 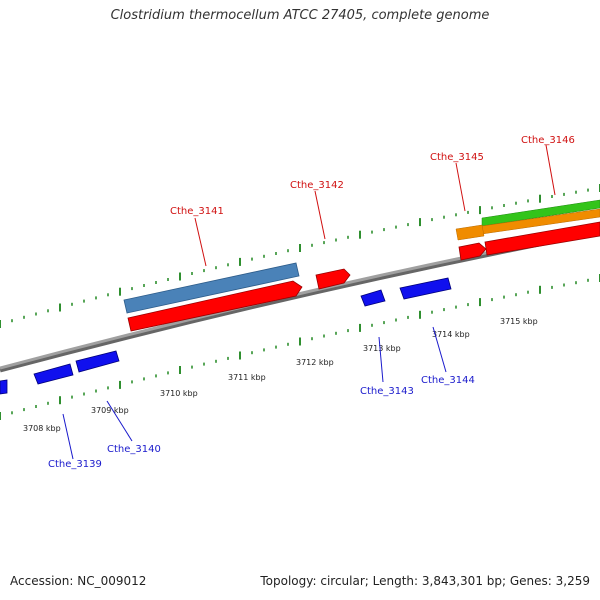 I want to click on gene-label-cthe-3141: Cthe_3141, so click(x=197, y=211).